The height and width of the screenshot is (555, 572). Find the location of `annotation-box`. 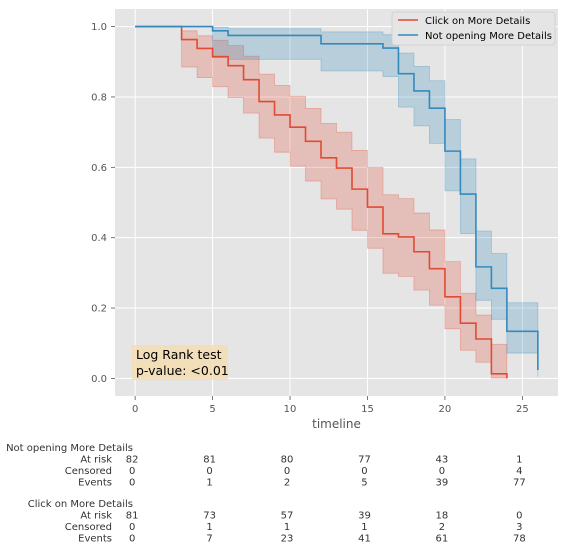

annotation-box is located at coordinates (180, 362).